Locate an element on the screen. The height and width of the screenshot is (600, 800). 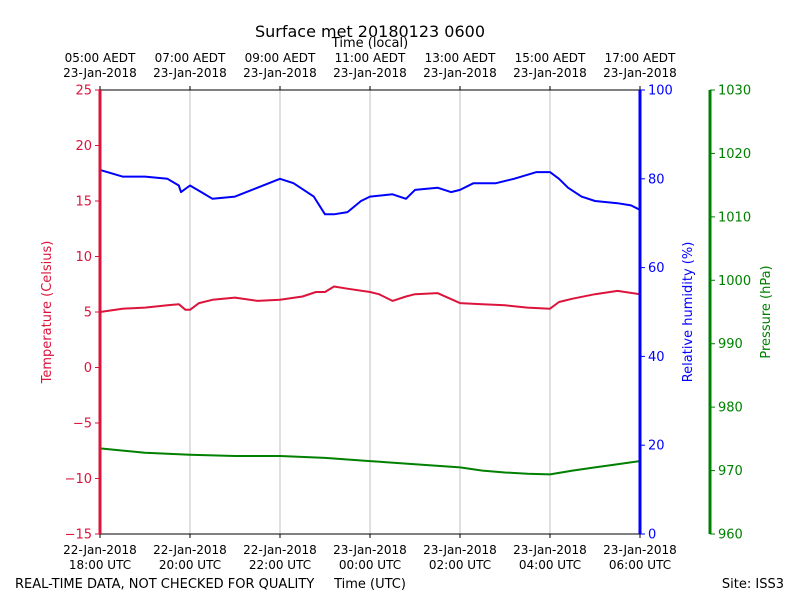
pressure-line is located at coordinates (370, 461).